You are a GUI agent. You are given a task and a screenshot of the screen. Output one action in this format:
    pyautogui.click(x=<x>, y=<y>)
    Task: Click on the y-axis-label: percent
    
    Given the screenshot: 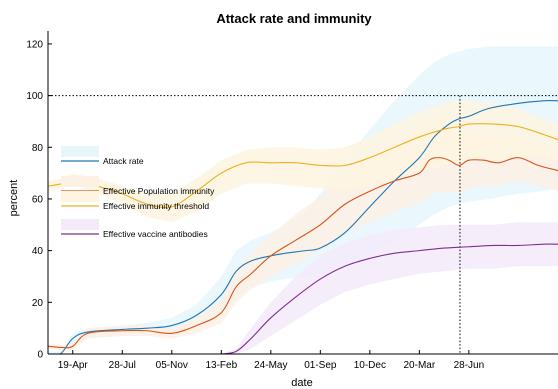 What is the action you would take?
    pyautogui.click(x=14, y=198)
    